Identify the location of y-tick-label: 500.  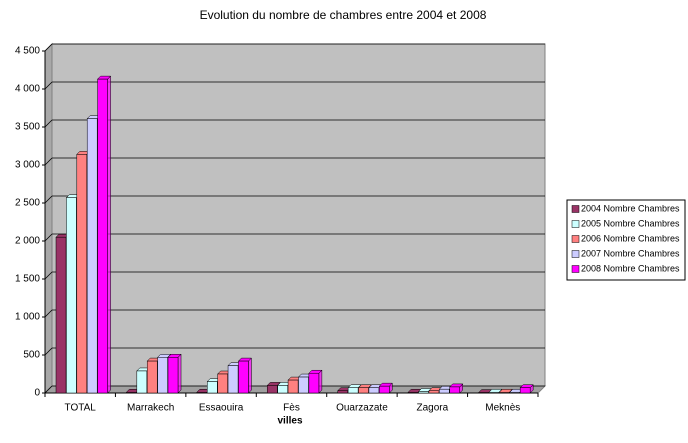
(31, 355).